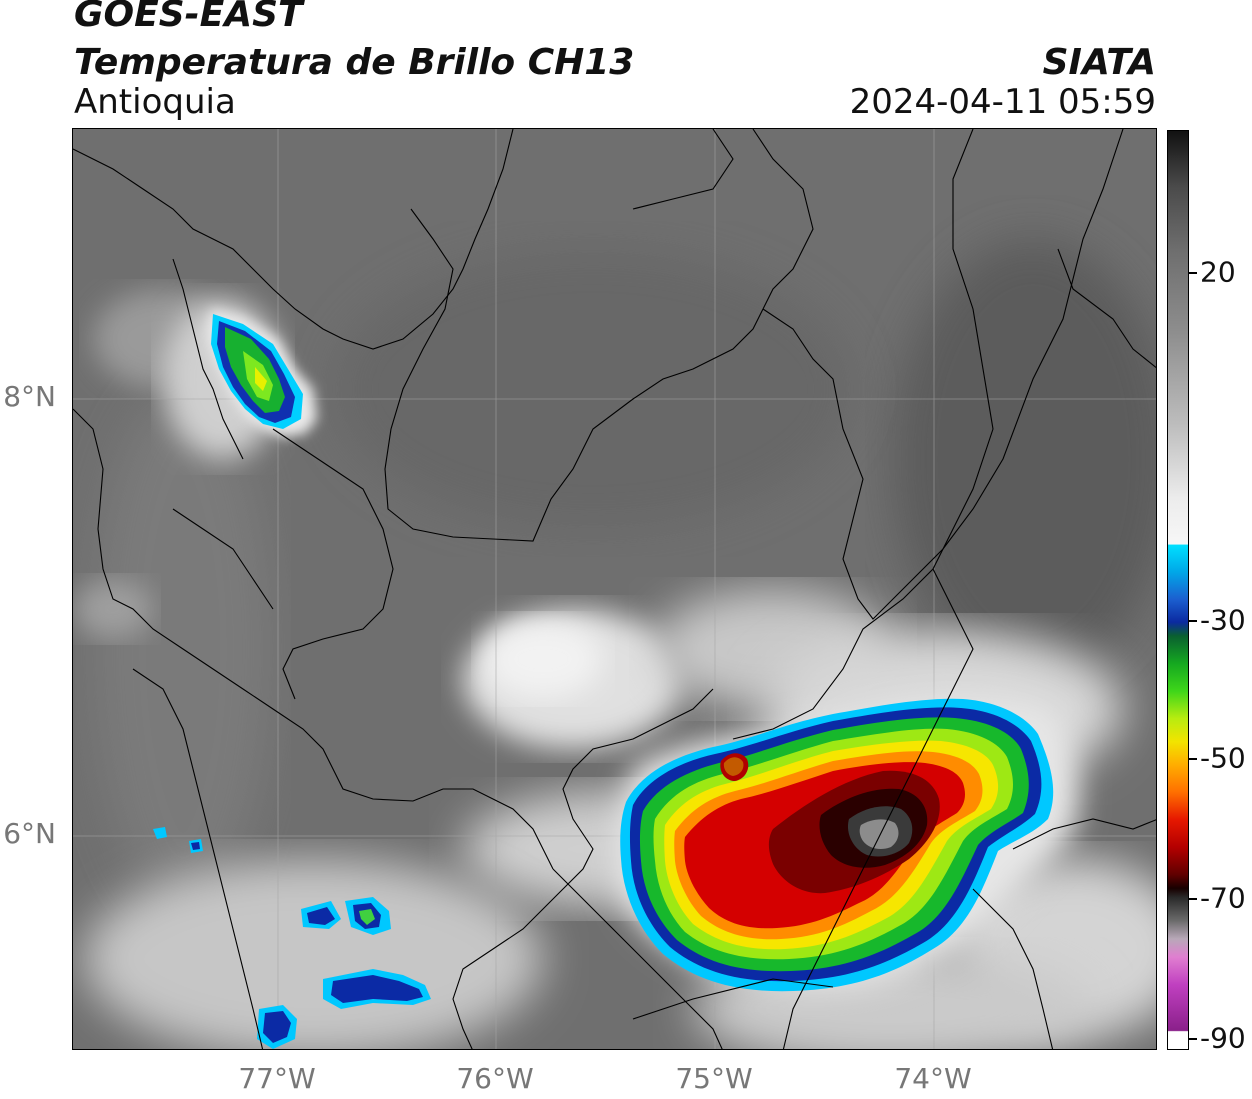  Describe the element at coordinates (1218, 272) in the screenshot. I see `colorbar-label-20: 20` at that location.